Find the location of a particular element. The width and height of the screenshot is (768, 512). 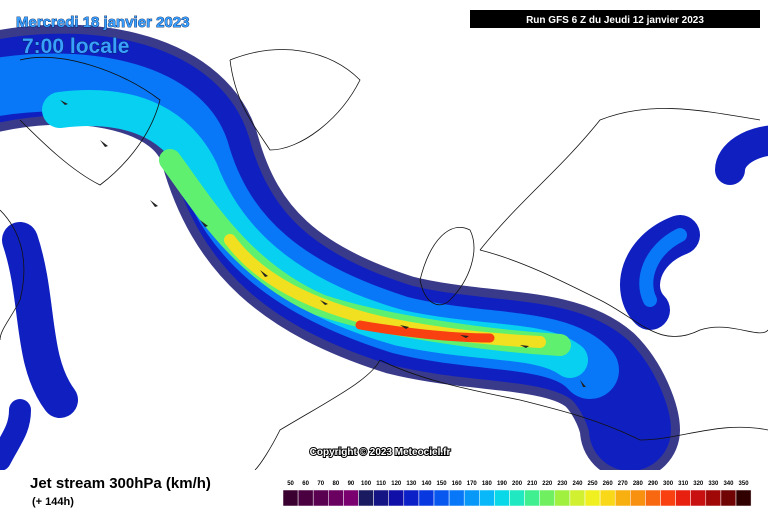

scale-label: 160 is located at coordinates (457, 484).